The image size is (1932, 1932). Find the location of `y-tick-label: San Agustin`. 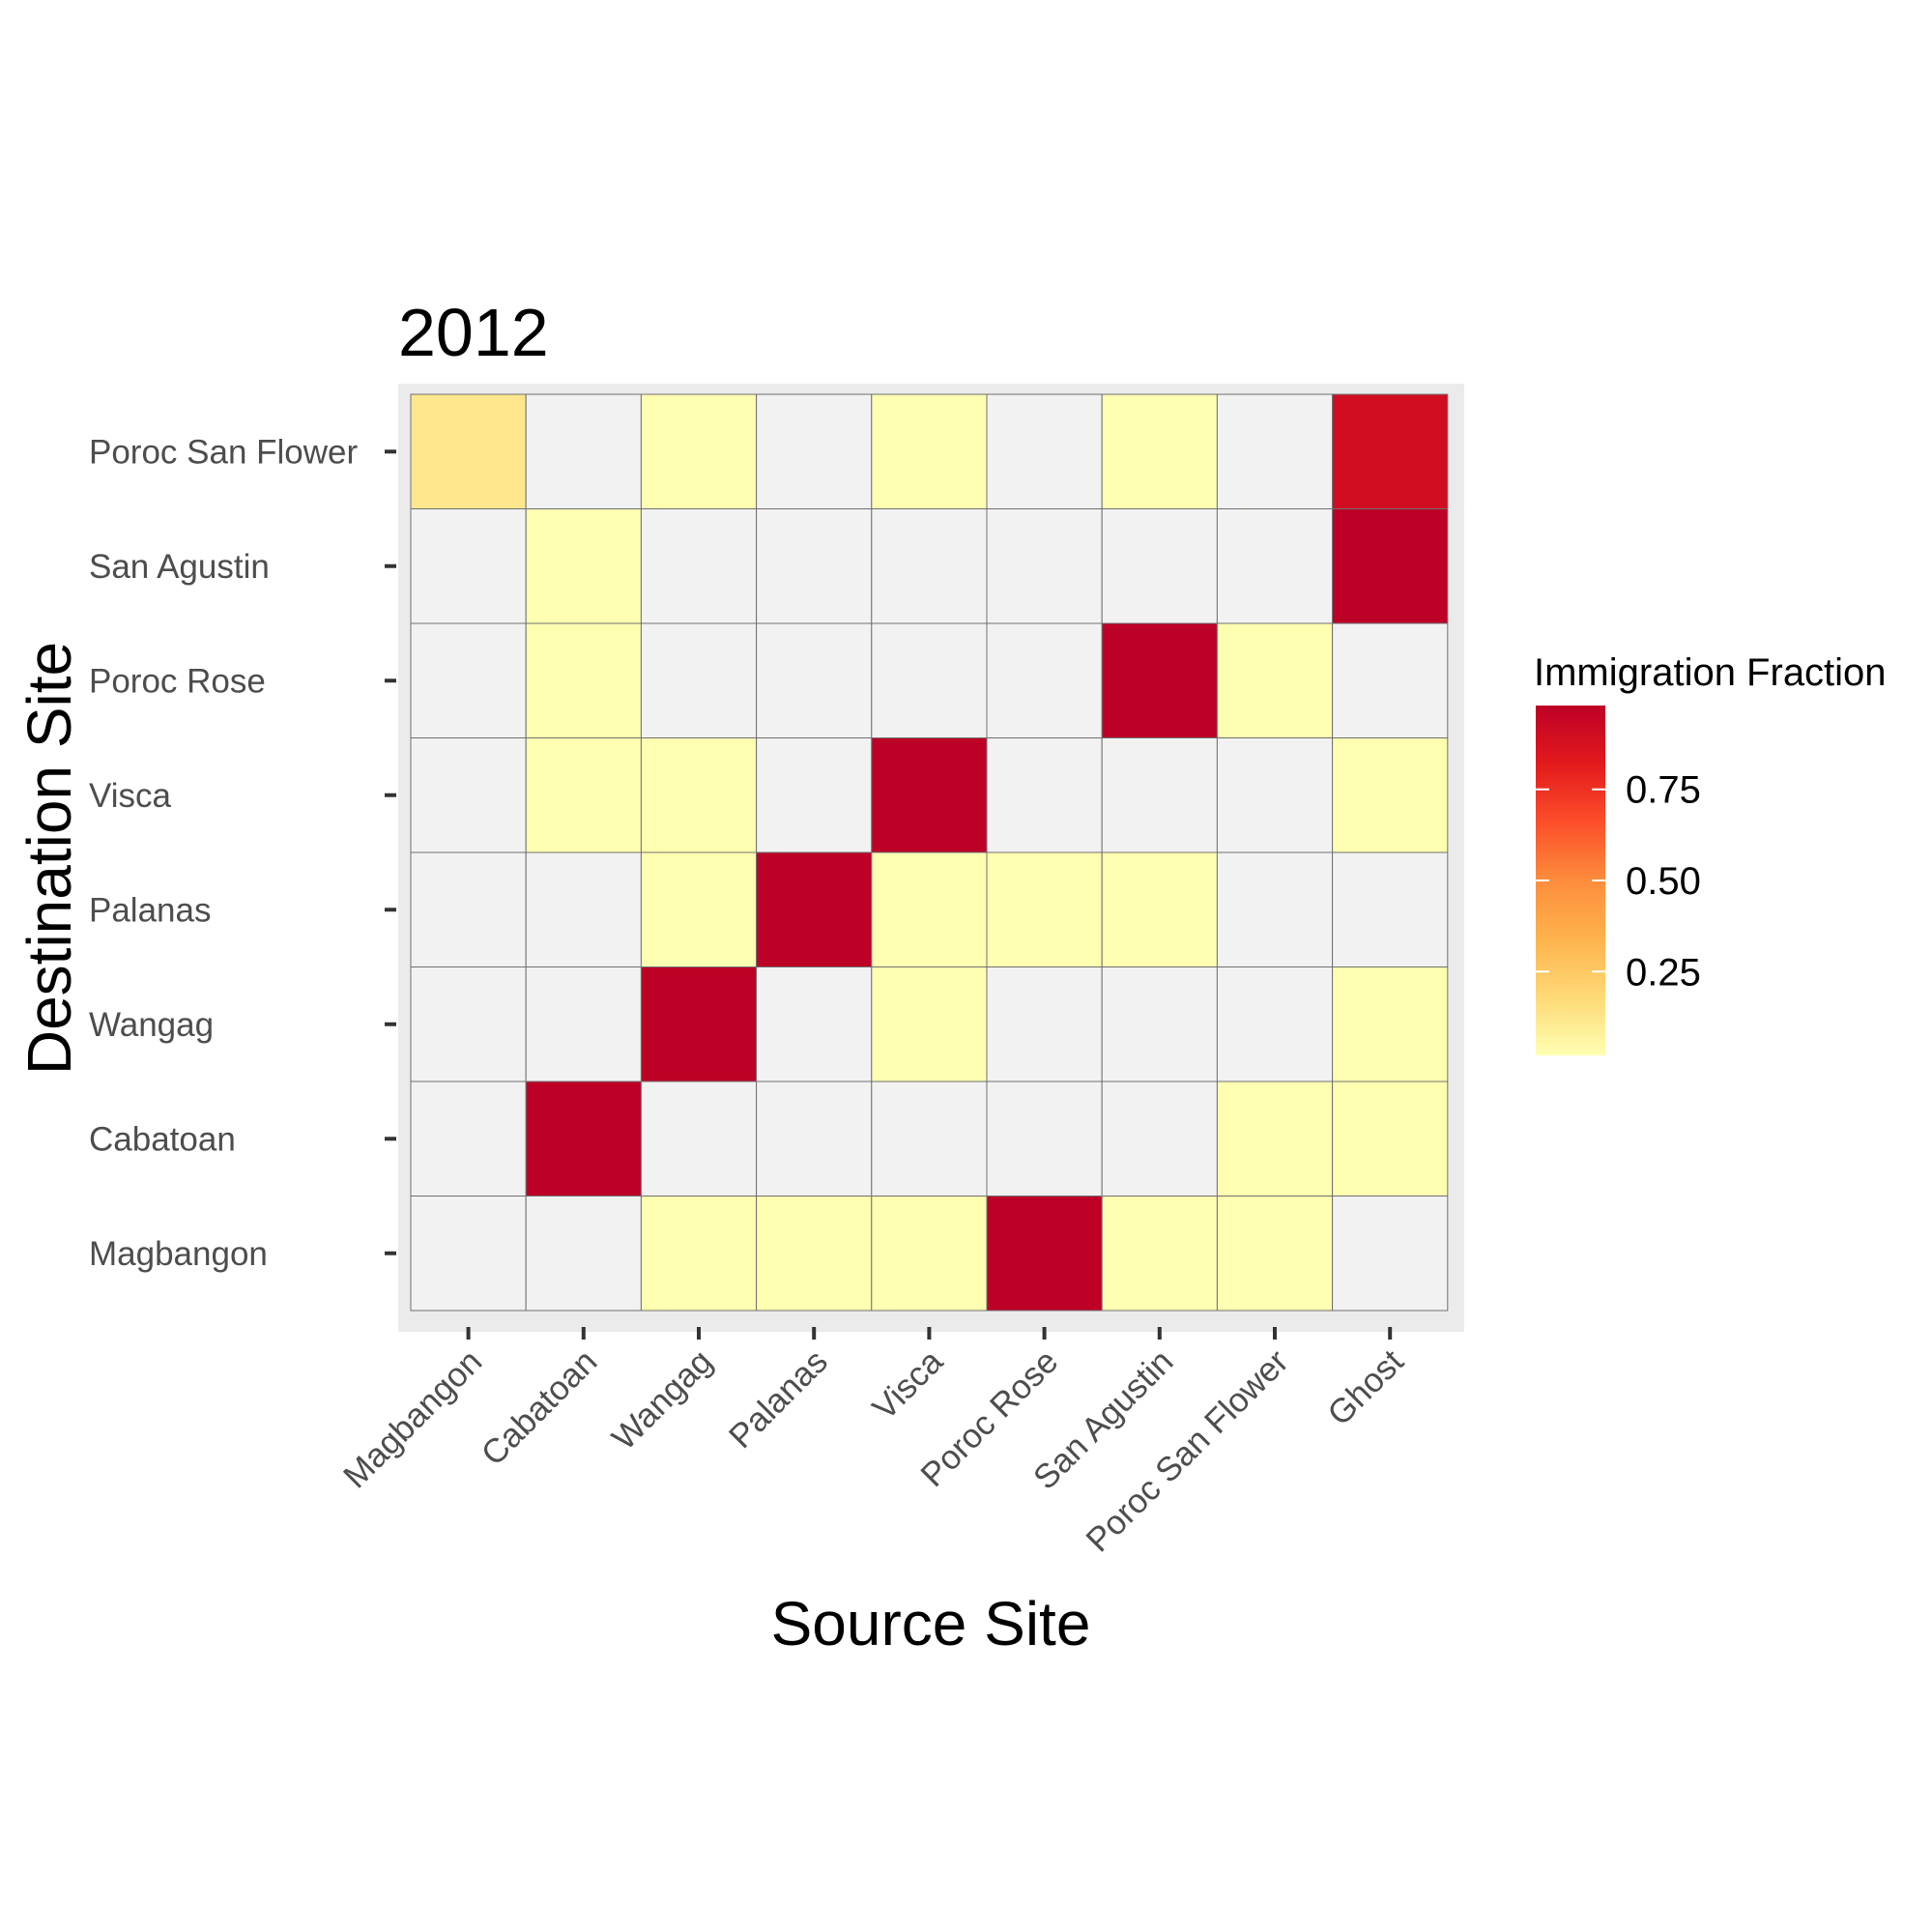

y-tick-label: San Agustin is located at coordinates (179, 567).